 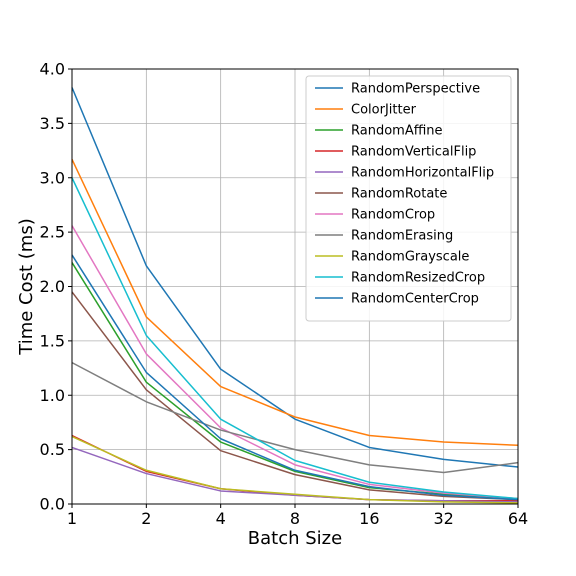 I want to click on x-axis-label: Batch Size, so click(x=295, y=538).